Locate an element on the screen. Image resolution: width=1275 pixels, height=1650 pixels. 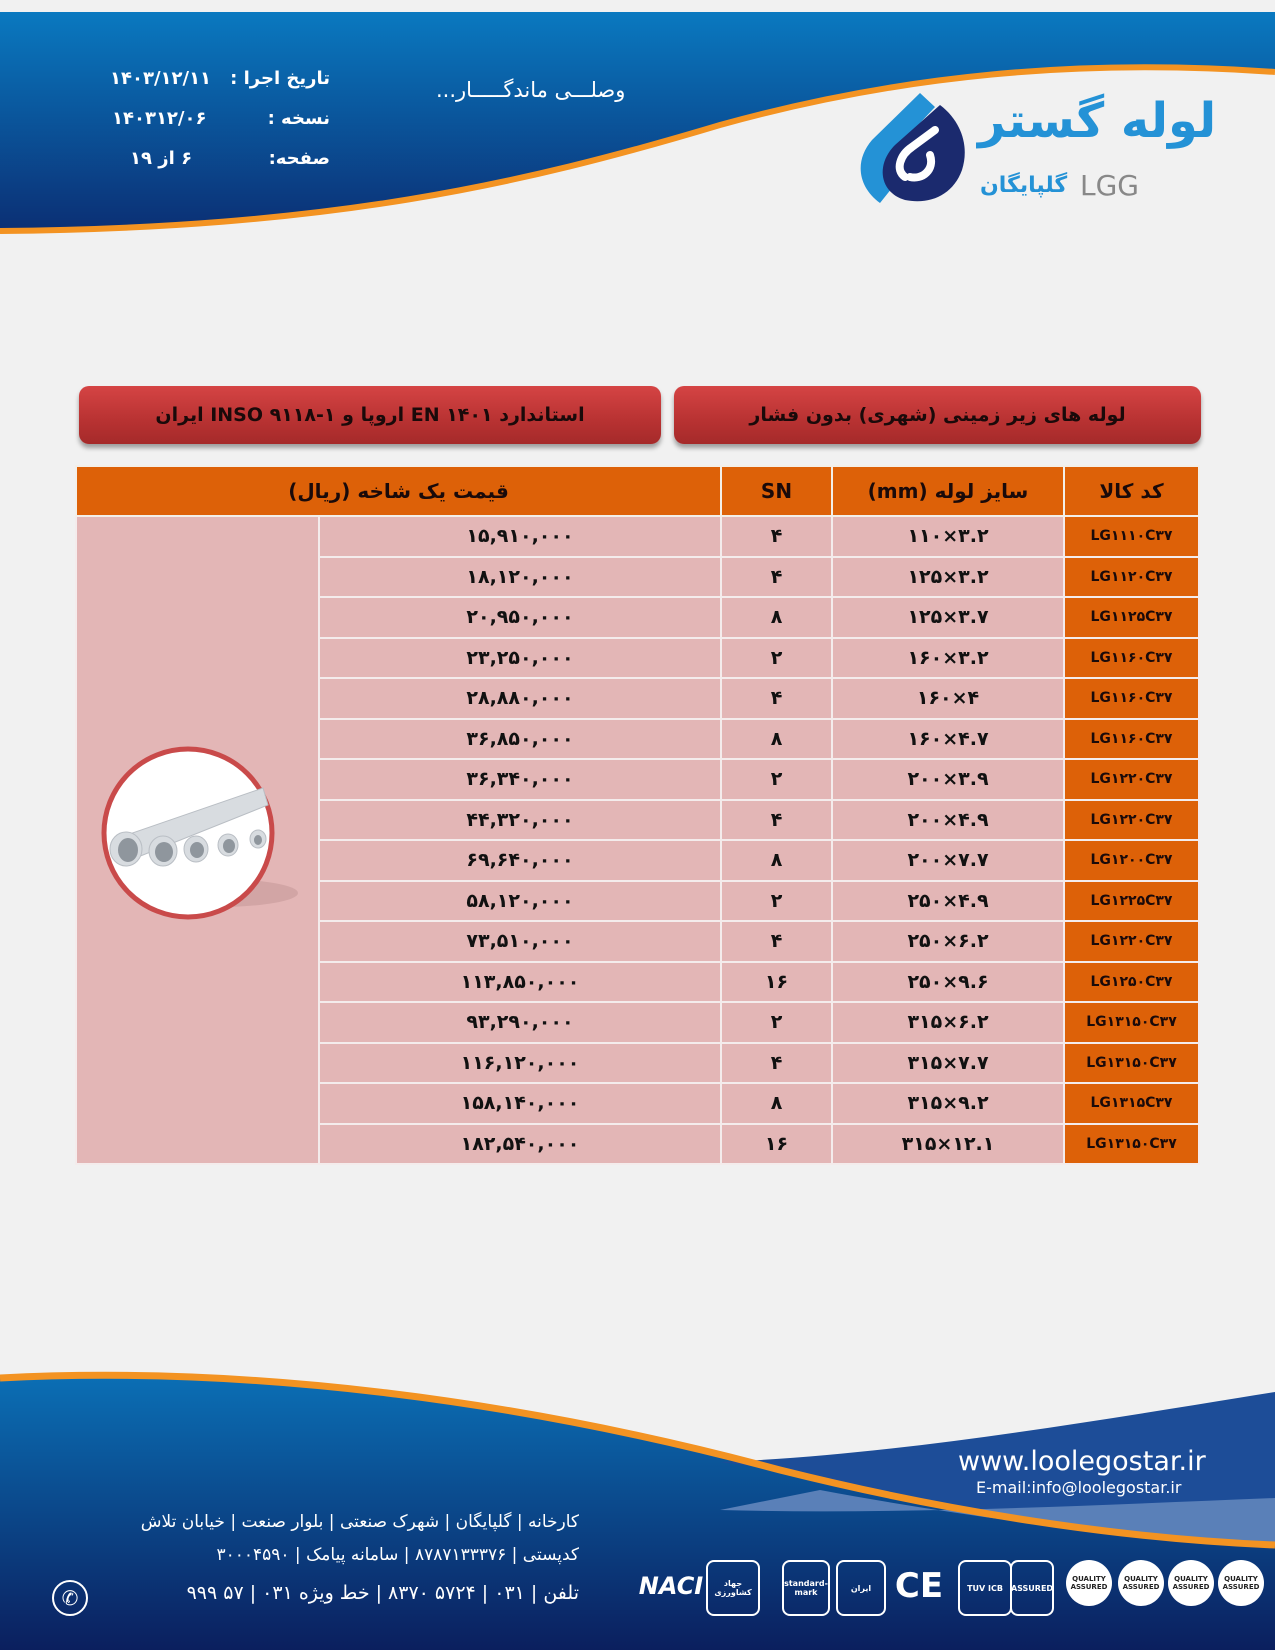
size-cell: ۲۰۰×۷.۷ is located at coordinates (948, 860).